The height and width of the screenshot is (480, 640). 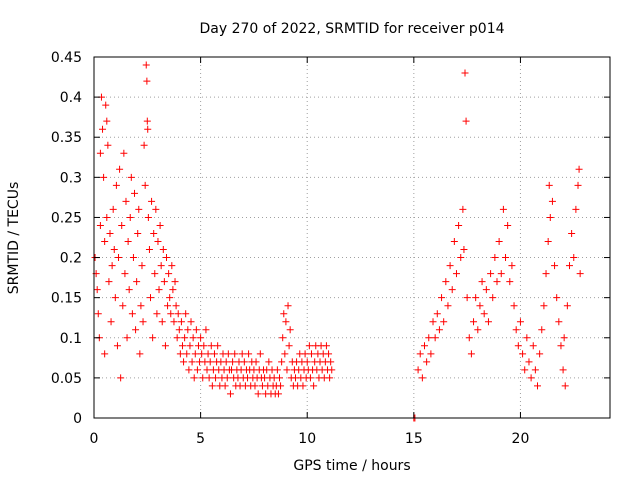 I want to click on y-tick-label: 0.2, so click(x=71, y=259).